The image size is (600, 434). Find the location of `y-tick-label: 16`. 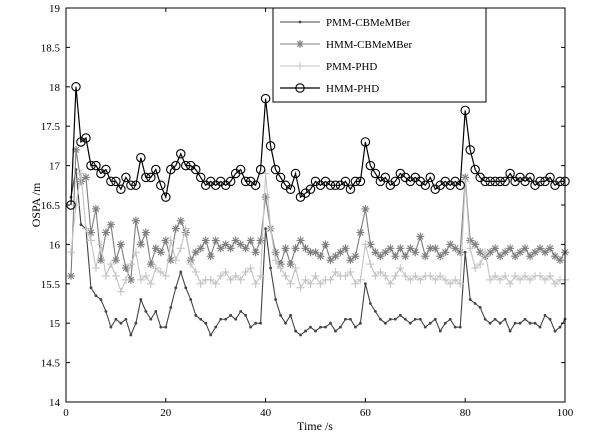

y-tick-label: 16 is located at coordinates (55, 245).